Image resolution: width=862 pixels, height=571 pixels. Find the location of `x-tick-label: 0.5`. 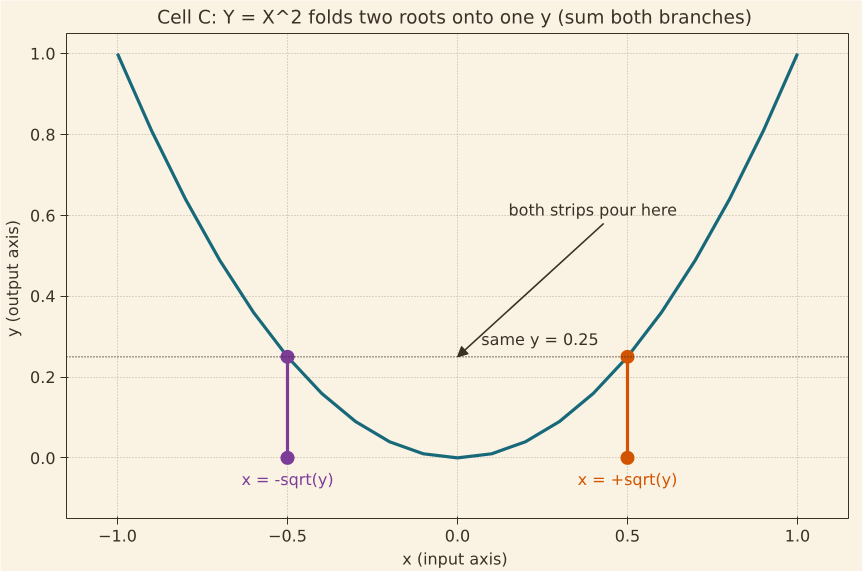

x-tick-label: 0.5 is located at coordinates (627, 536).